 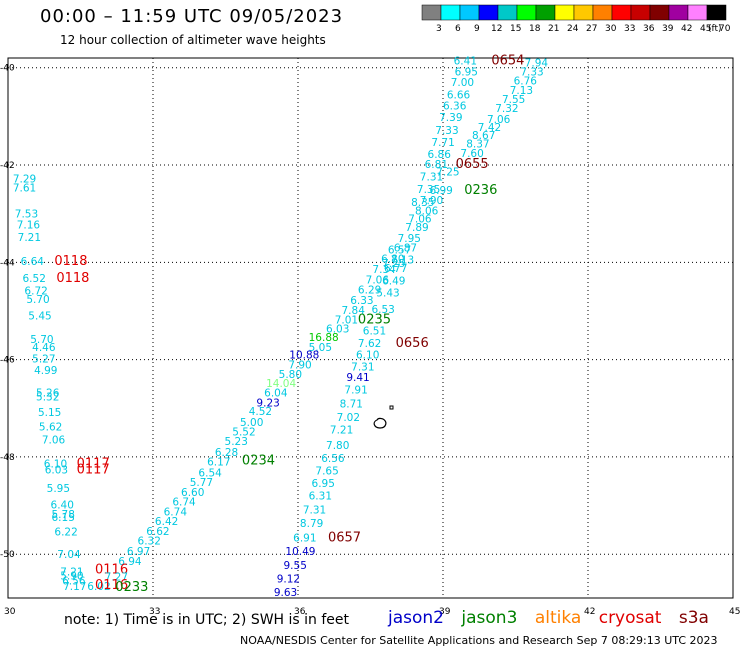 What do you see at coordinates (480, 190) in the screenshot?
I see `pass-time-label: 0236` at bounding box center [480, 190].